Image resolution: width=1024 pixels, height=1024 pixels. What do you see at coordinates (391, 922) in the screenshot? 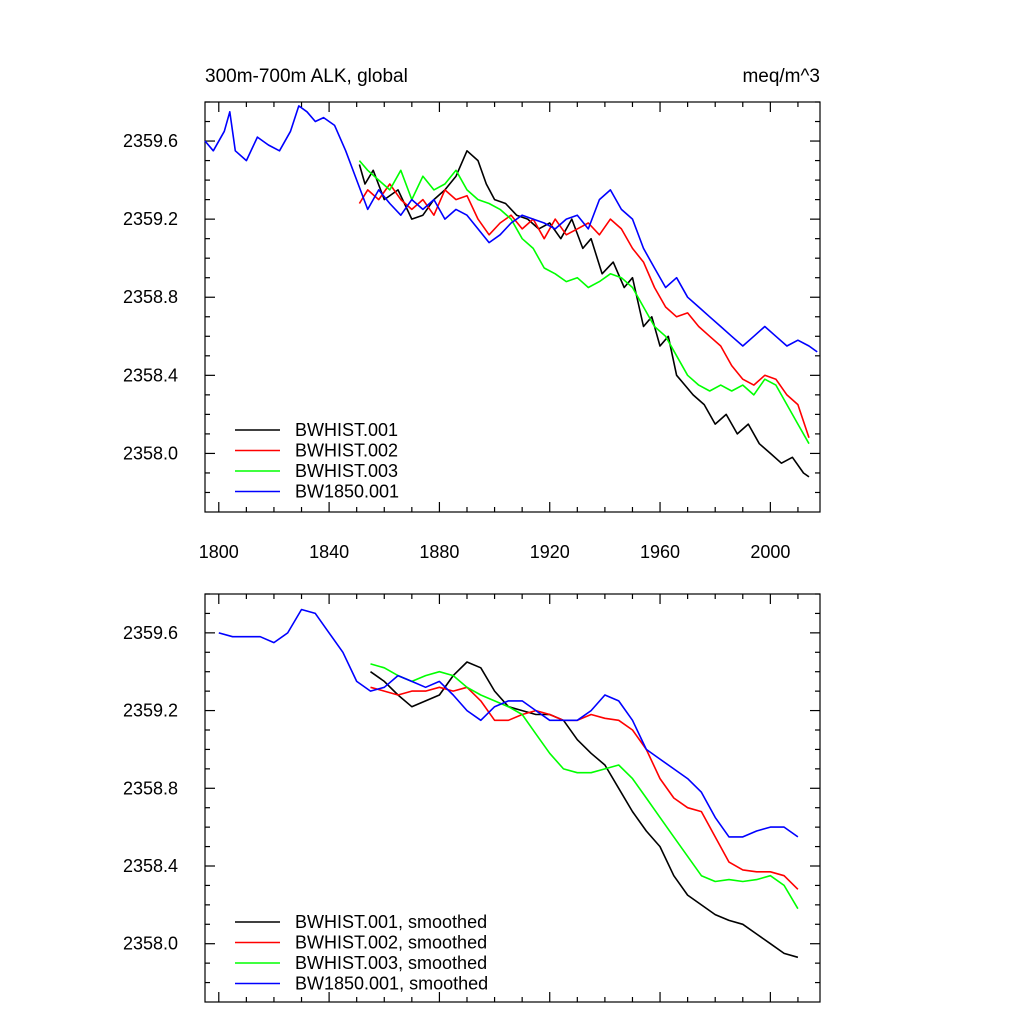
I see `legend-label: BWHIST.001, smoothed` at bounding box center [391, 922].